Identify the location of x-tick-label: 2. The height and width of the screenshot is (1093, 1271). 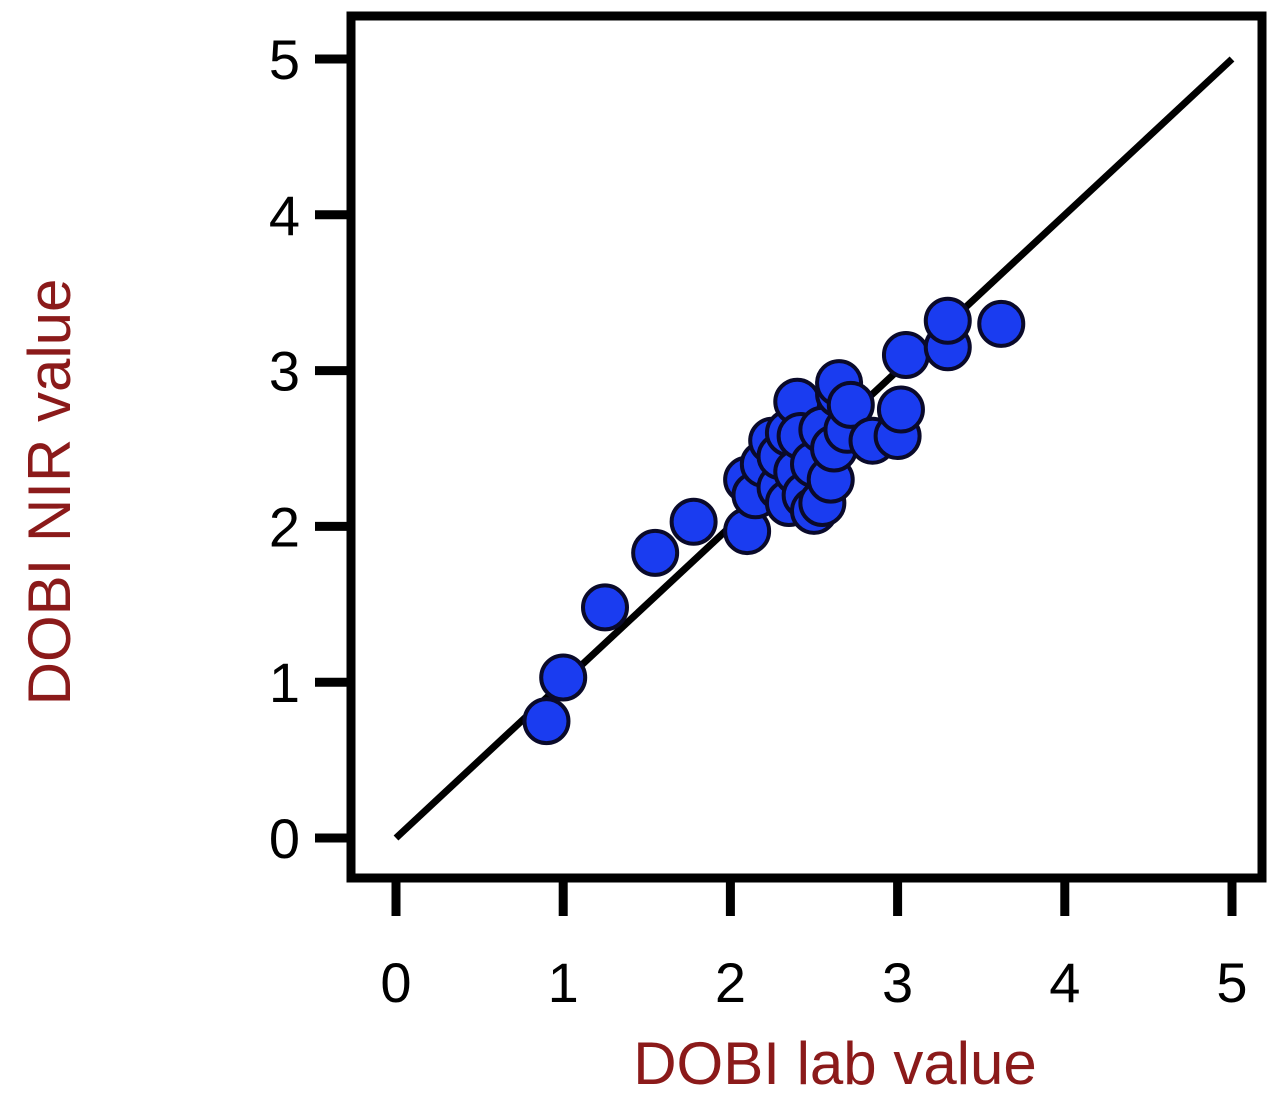
(730, 982).